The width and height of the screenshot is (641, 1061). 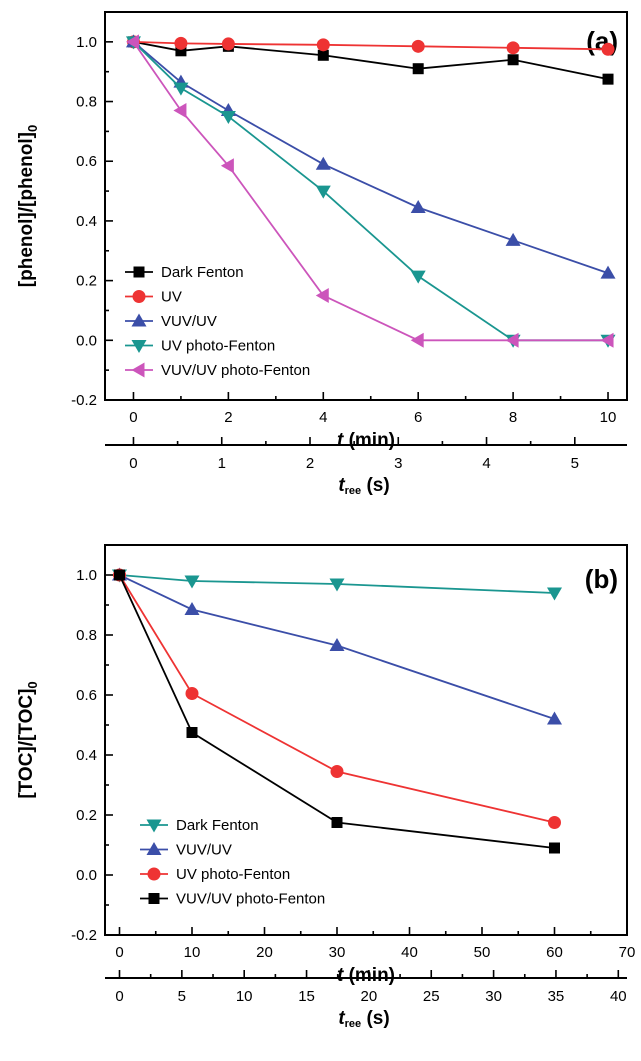 I want to click on series-dark-fenton, so click(x=337, y=585).